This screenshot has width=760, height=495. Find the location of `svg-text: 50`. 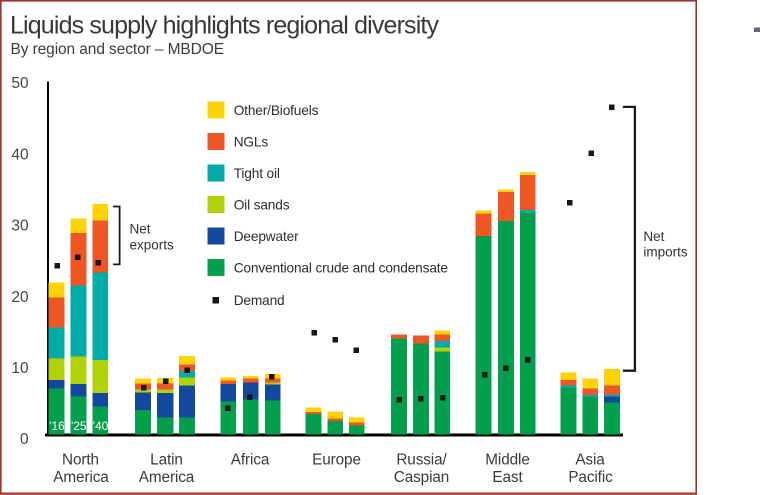

svg-text: 50 is located at coordinates (20, 83).